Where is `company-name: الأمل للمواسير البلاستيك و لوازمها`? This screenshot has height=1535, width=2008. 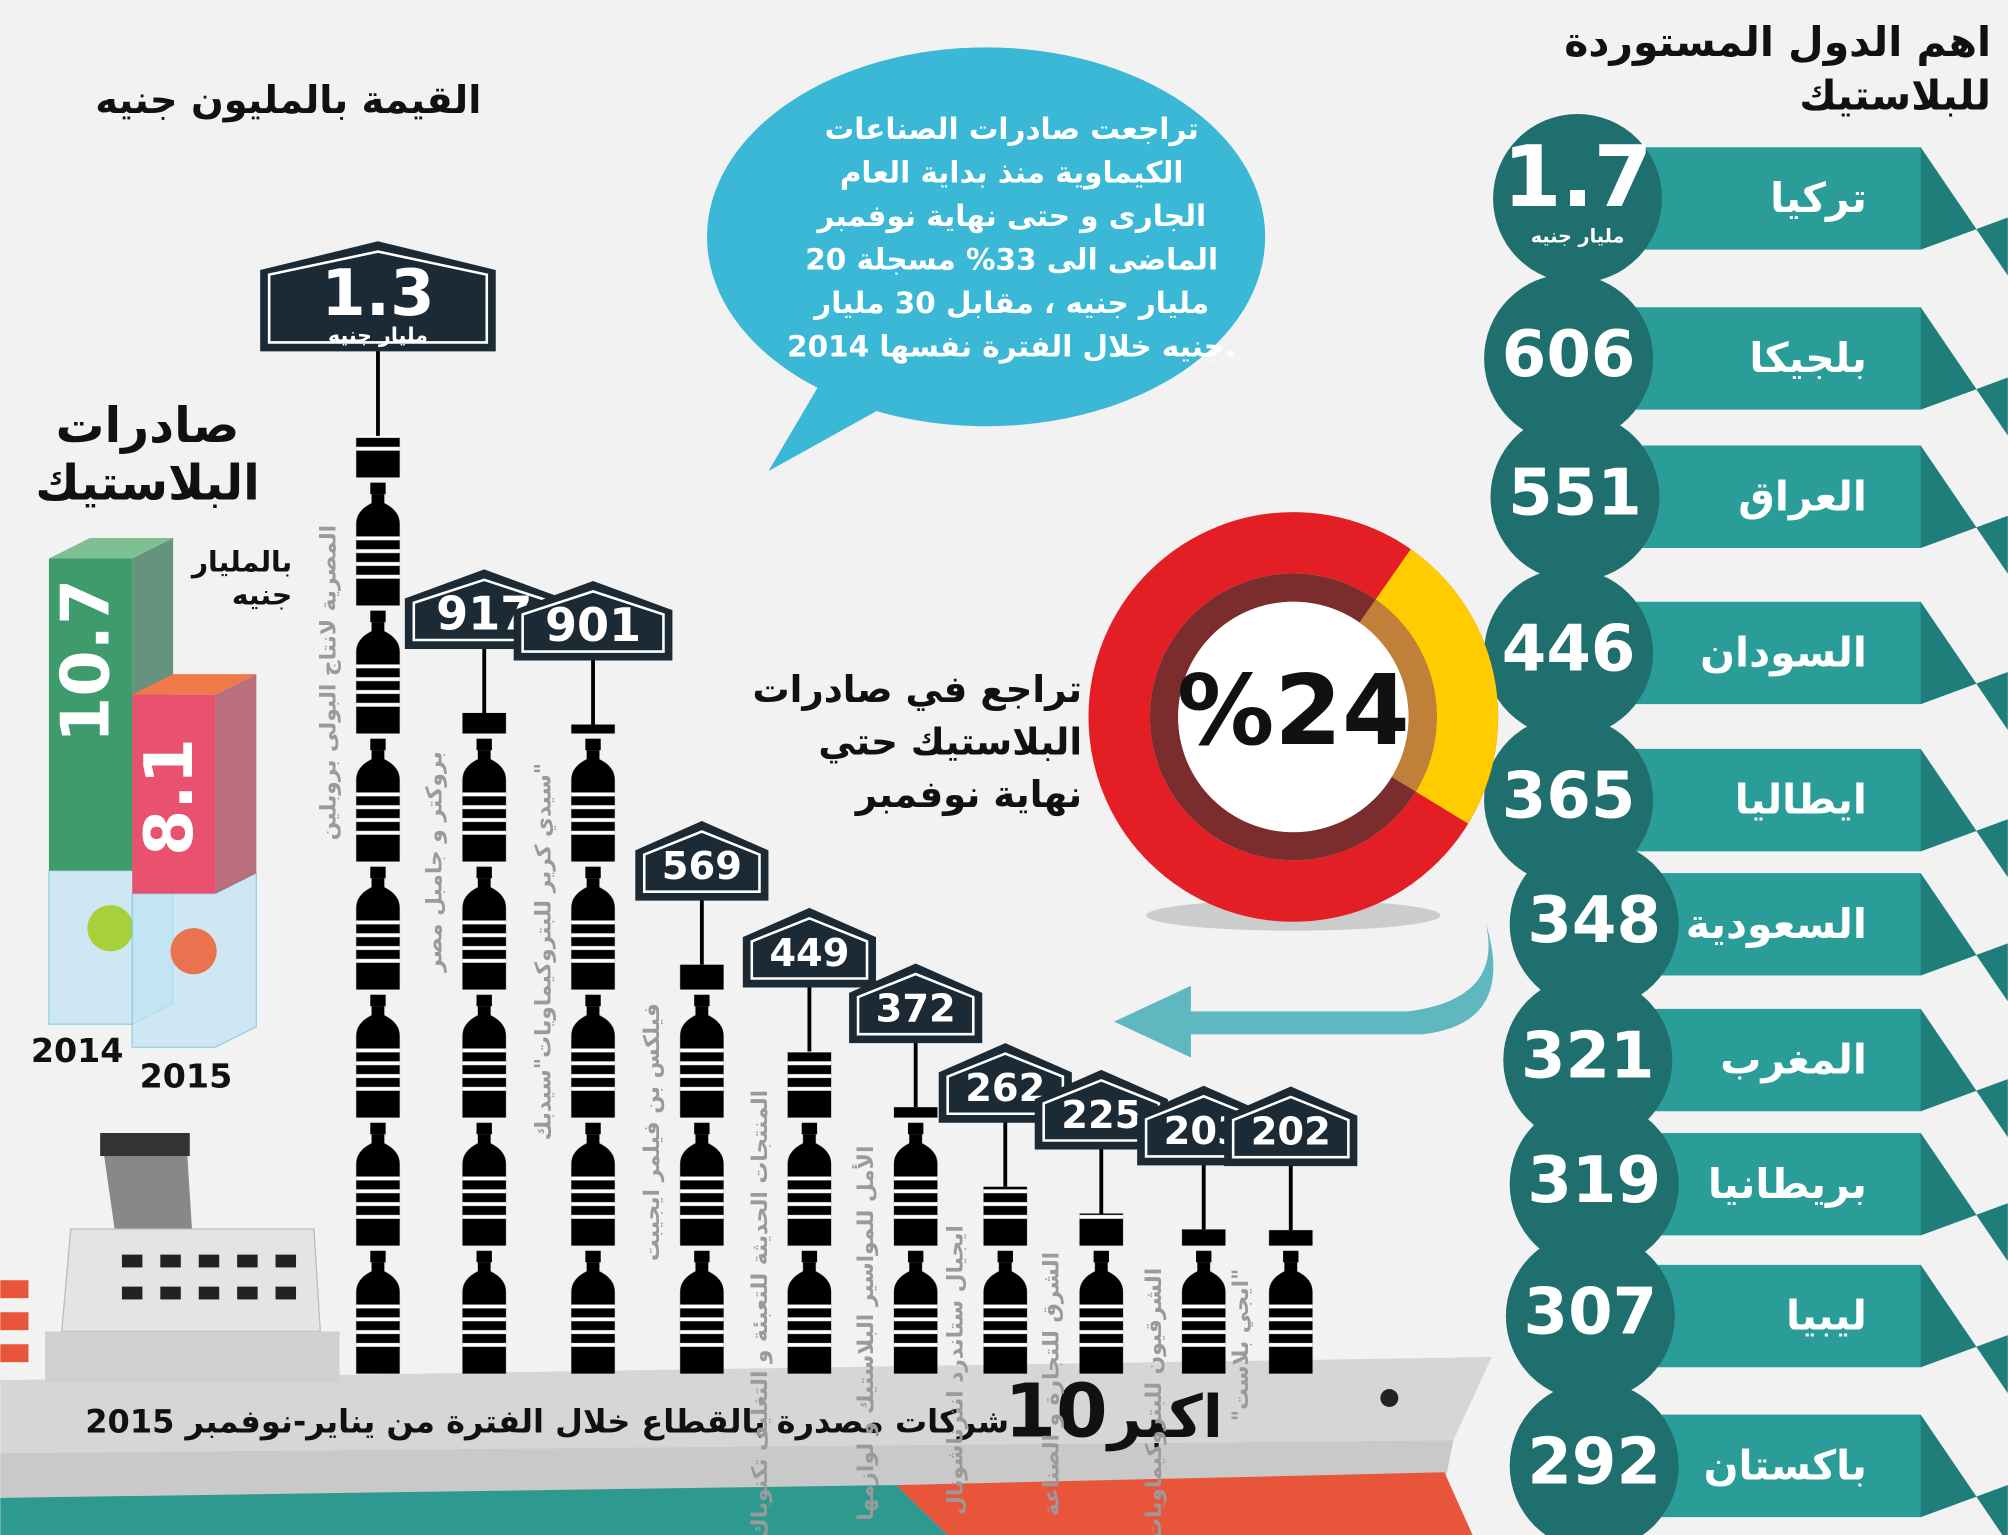 company-name: الأمل للمواسير البلاستيك و لوازمها is located at coordinates (865, 1333).